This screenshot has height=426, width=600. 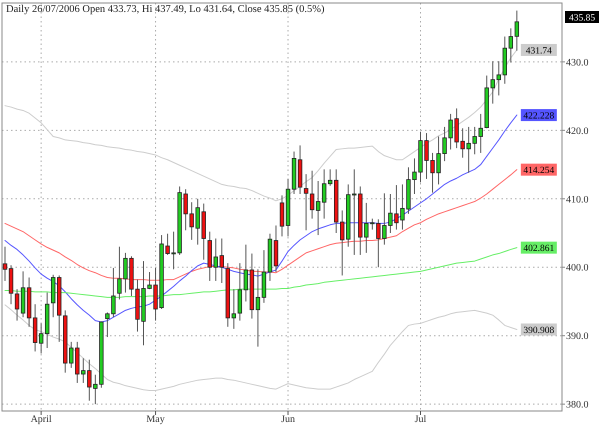 What do you see at coordinates (582, 18) in the screenshot?
I see `text: 435.85` at bounding box center [582, 18].